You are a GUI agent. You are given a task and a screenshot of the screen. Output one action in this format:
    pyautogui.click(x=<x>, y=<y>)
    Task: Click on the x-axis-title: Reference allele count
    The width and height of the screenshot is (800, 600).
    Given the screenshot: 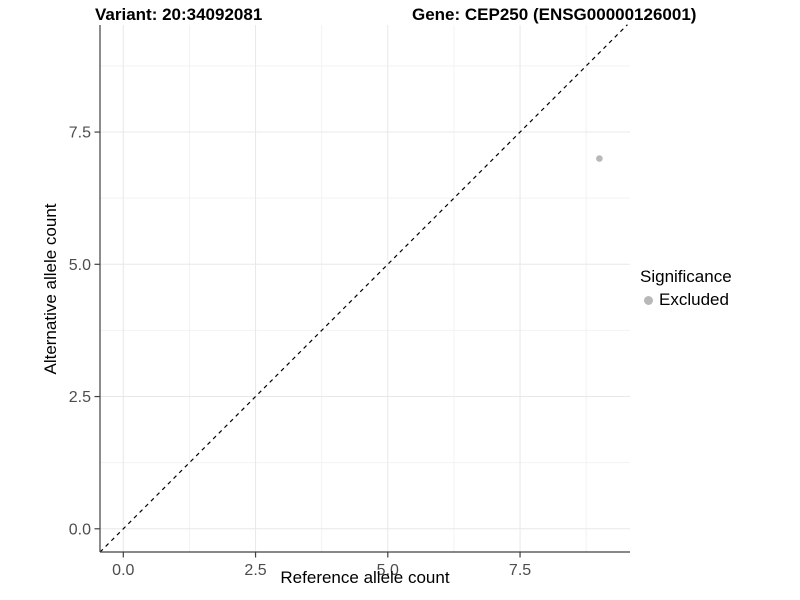 What is the action you would take?
    pyautogui.click(x=365, y=577)
    